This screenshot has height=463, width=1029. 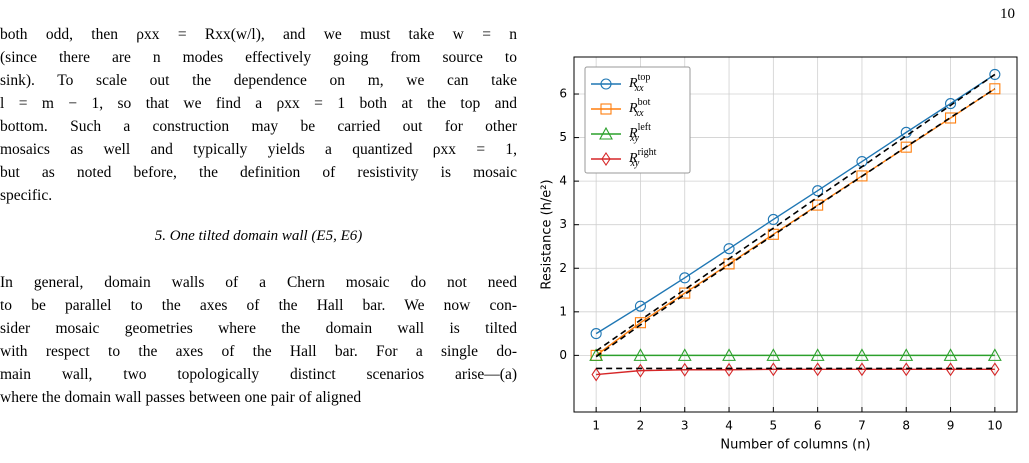 What do you see at coordinates (596, 426) in the screenshot?
I see `x-tick-label: 1` at bounding box center [596, 426].